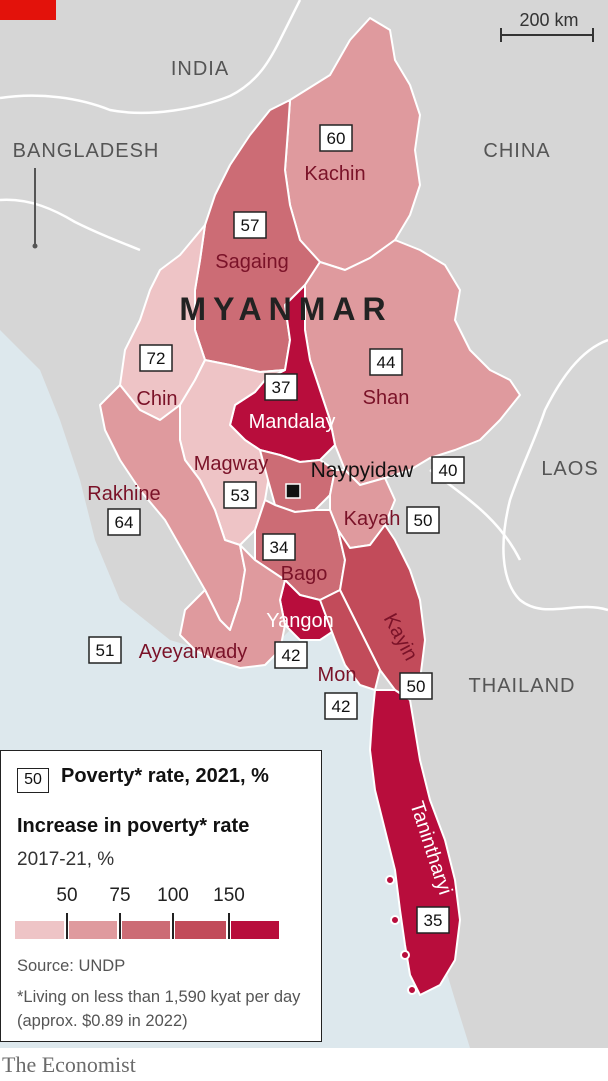  What do you see at coordinates (173, 895) in the screenshot?
I see `legend-tick: 100` at bounding box center [173, 895].